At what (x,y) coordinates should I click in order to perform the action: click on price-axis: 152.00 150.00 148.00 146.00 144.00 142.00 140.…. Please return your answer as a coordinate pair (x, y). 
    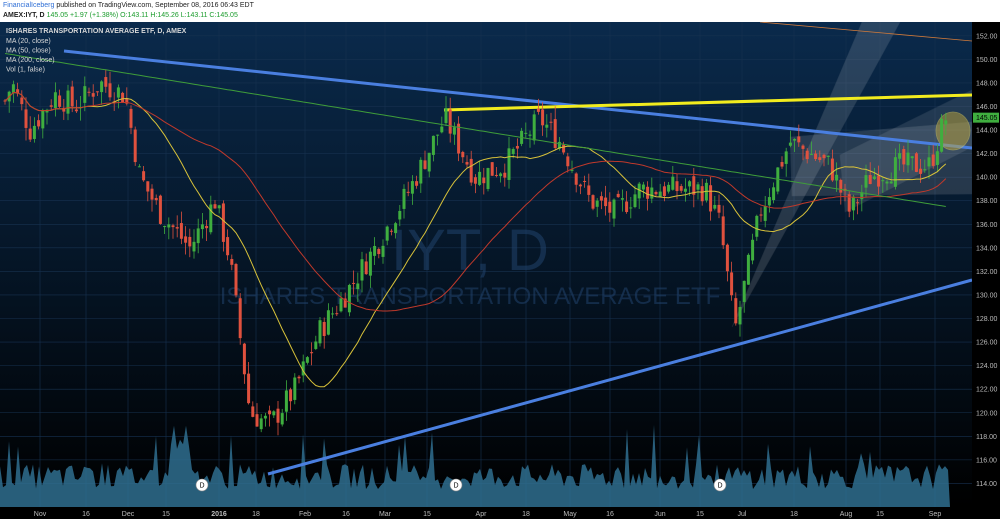
    Looking at the image, I should click on (986, 270).